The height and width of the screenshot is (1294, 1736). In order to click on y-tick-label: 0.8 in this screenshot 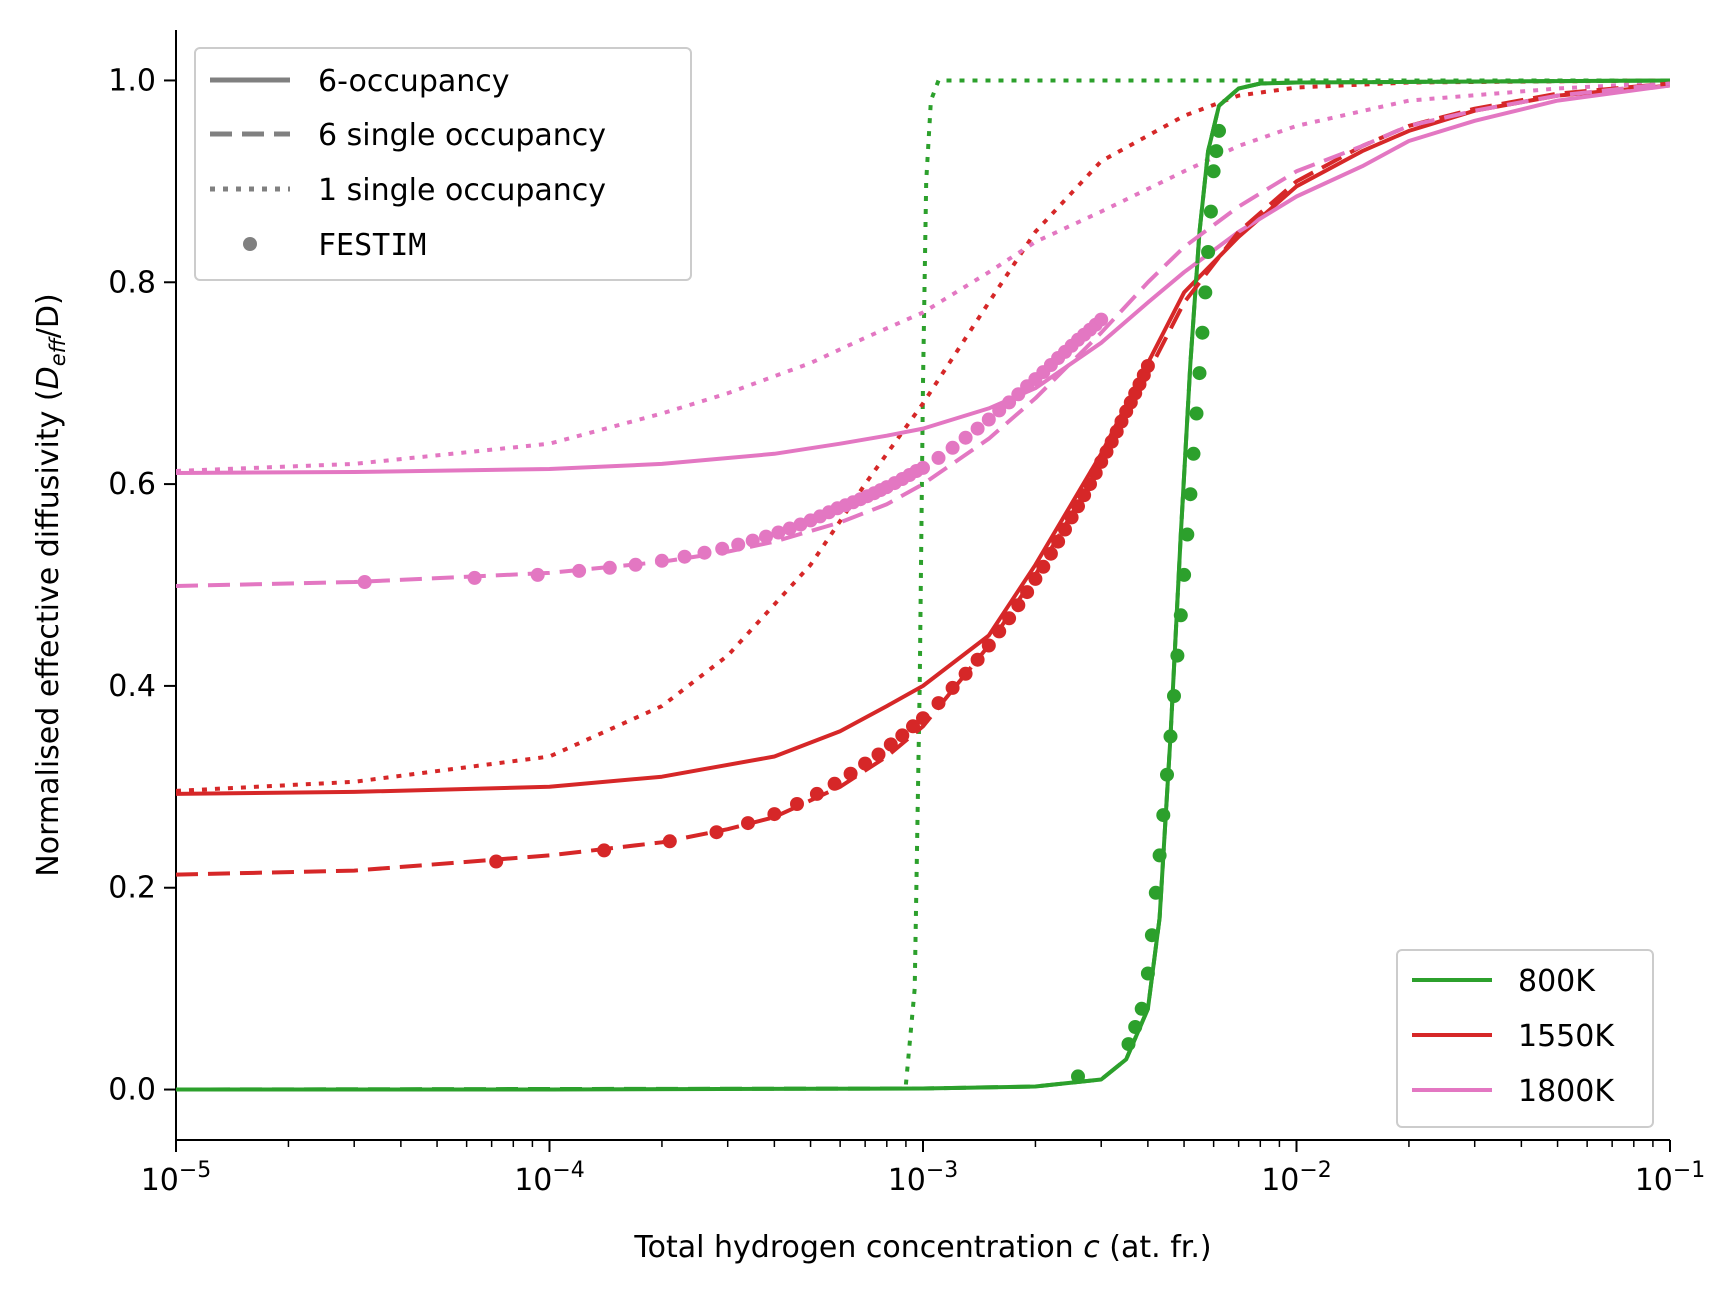, I will do `click(132, 282)`.